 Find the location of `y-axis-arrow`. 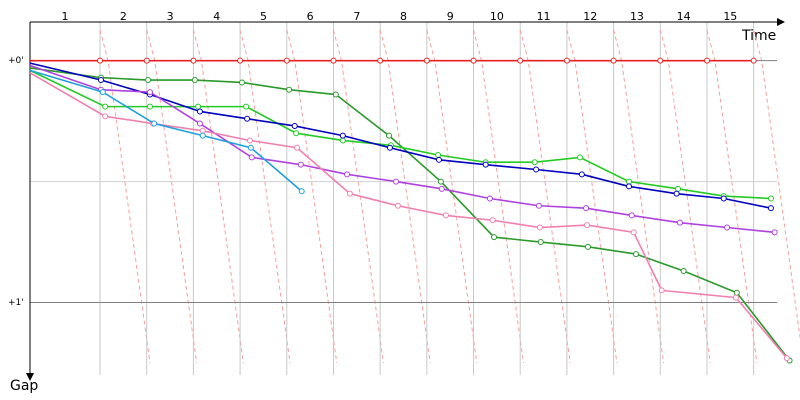

y-axis-arrow is located at coordinates (30, 377).